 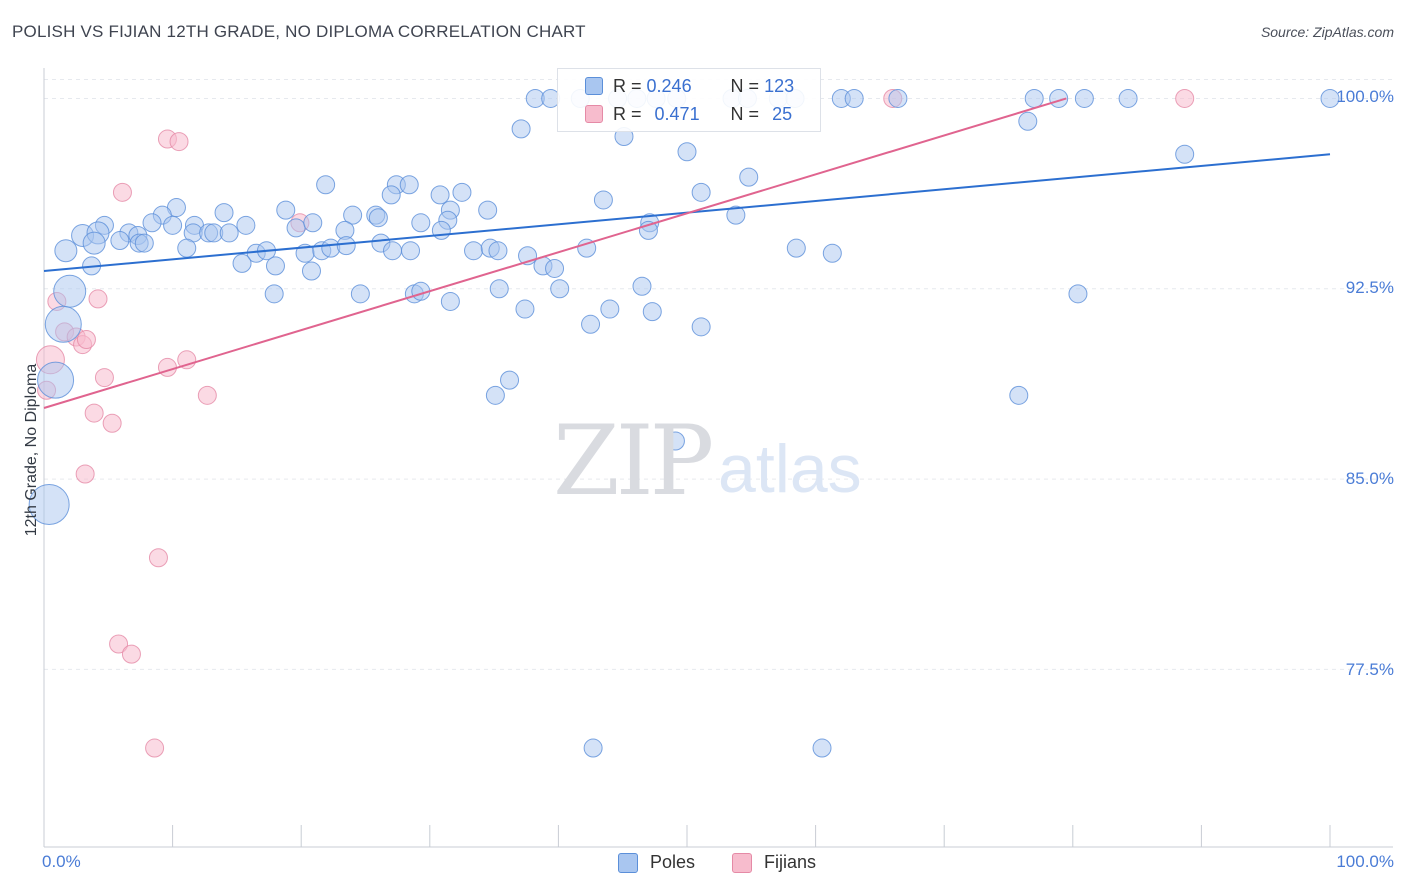 I want to click on poles-r-label: R =, so click(x=627, y=85).